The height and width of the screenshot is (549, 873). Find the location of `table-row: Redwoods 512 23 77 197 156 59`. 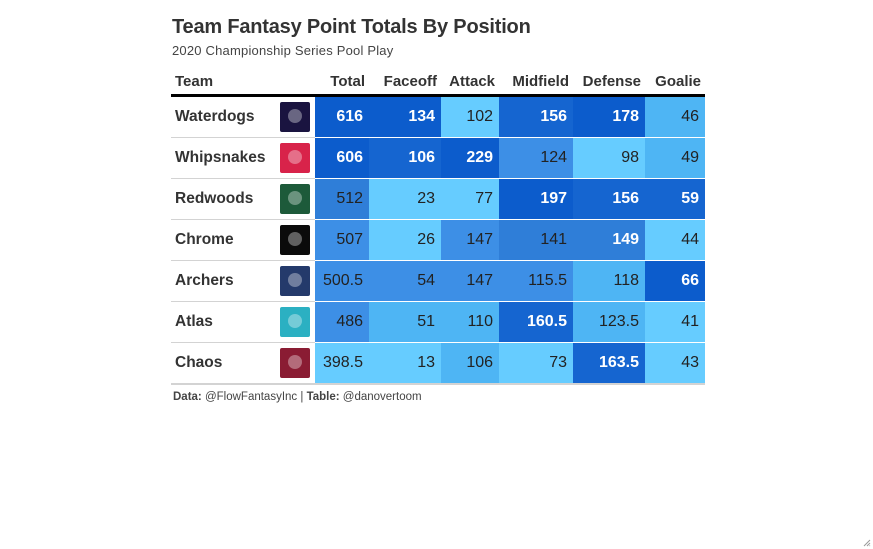

table-row: Redwoods 512 23 77 197 156 59 is located at coordinates (438, 199).